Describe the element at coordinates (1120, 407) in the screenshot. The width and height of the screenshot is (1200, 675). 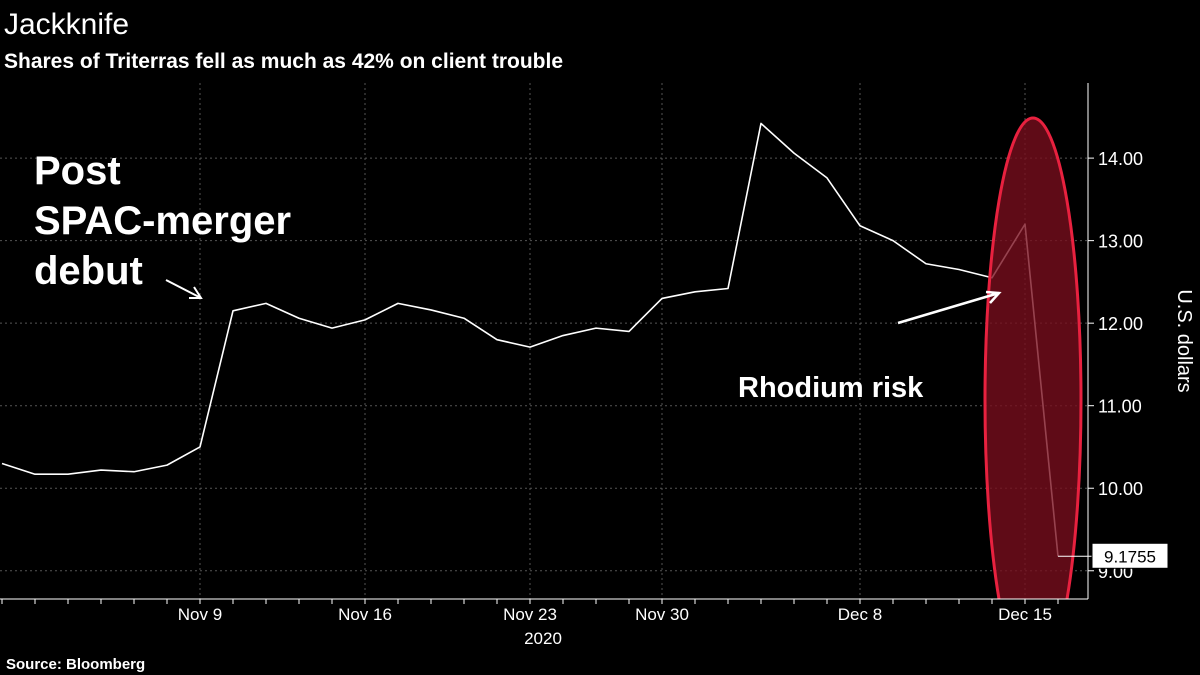
I see `y-tick-label: 11.00` at that location.